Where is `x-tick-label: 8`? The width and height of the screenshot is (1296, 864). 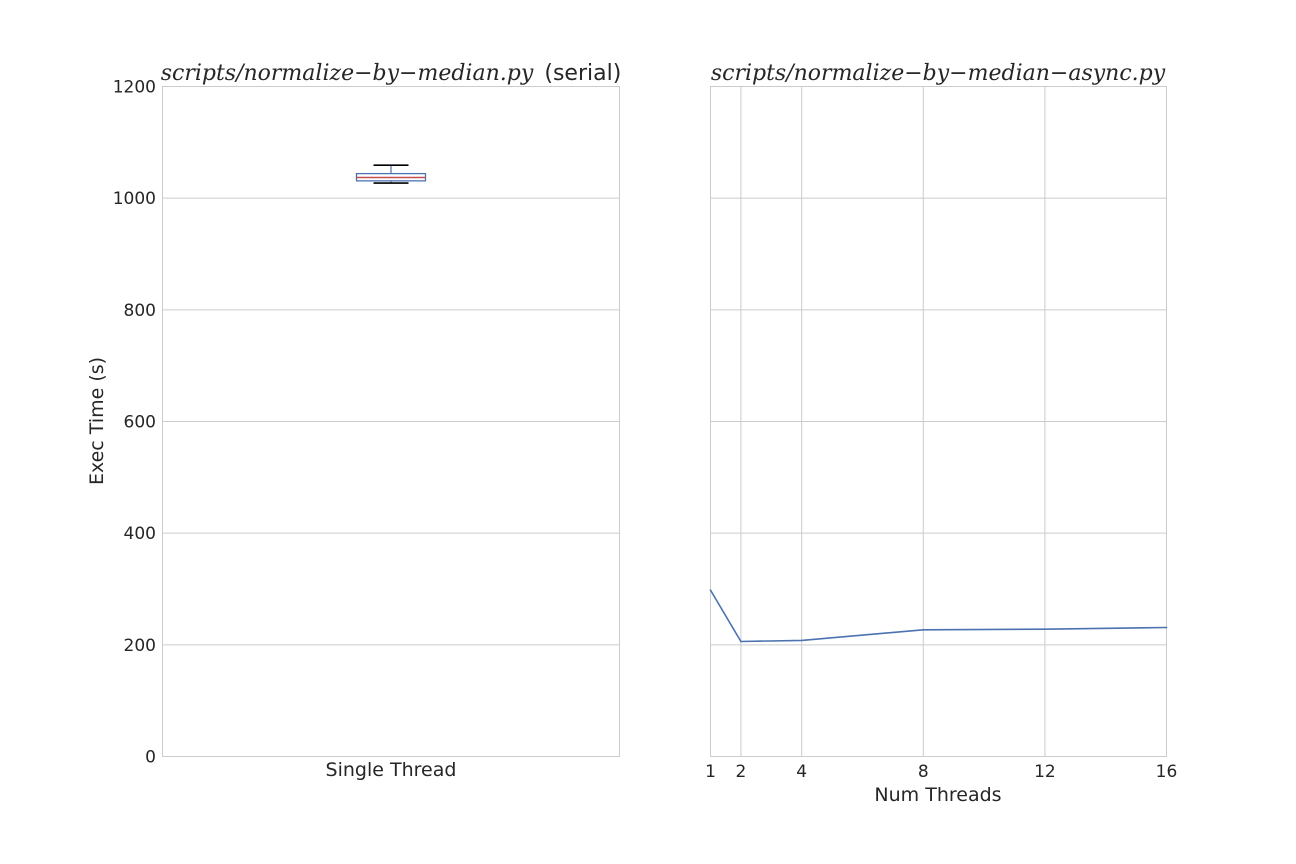
x-tick-label: 8 is located at coordinates (923, 772).